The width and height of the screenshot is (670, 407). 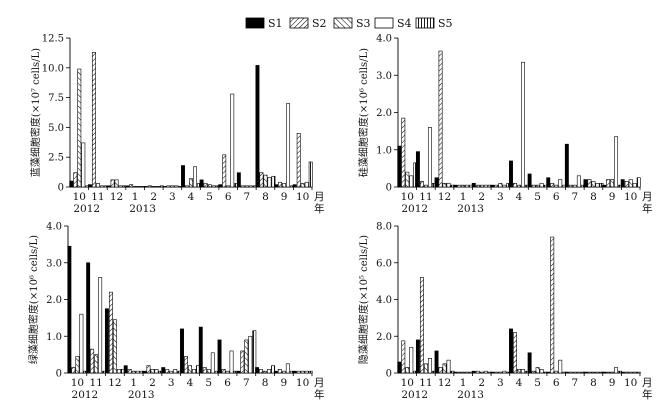 I want to click on x-tick-label: 6, so click(x=556, y=383).